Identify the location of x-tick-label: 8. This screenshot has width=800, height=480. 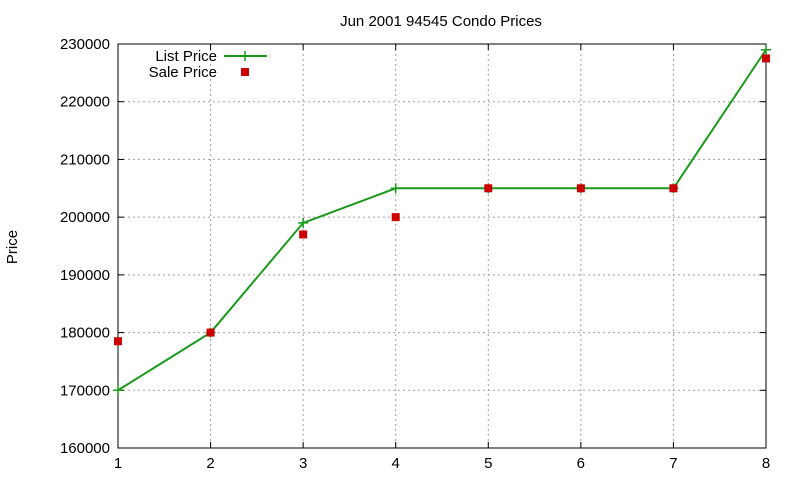
(766, 463).